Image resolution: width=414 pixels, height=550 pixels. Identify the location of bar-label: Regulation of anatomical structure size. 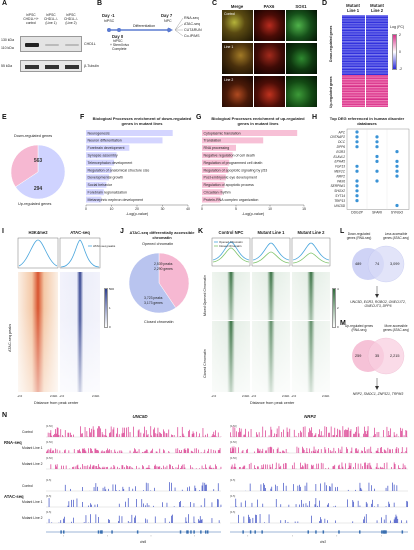
(119, 170).